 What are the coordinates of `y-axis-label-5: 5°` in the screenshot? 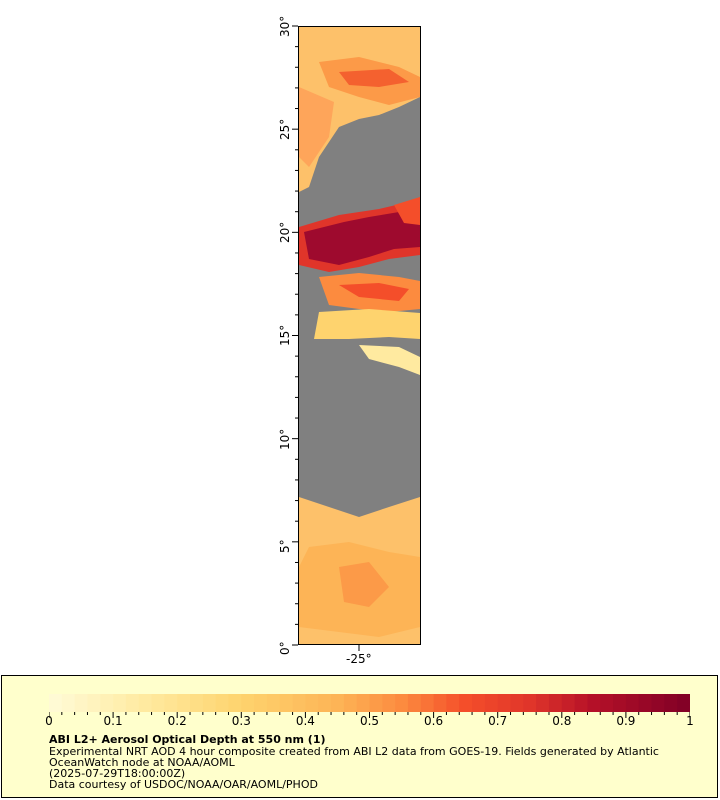 It's located at (285, 546).